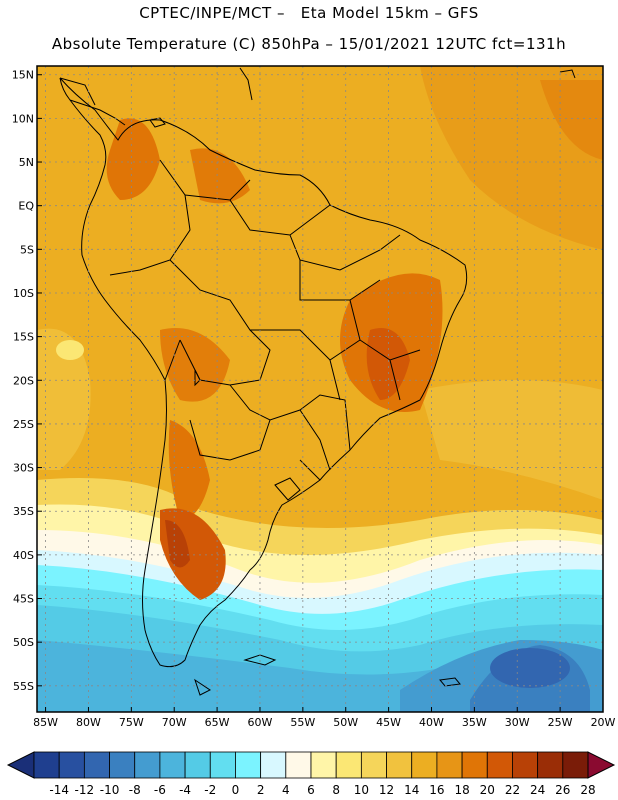  Describe the element at coordinates (45, 722) in the screenshot. I see `lon-label: 85W` at that location.